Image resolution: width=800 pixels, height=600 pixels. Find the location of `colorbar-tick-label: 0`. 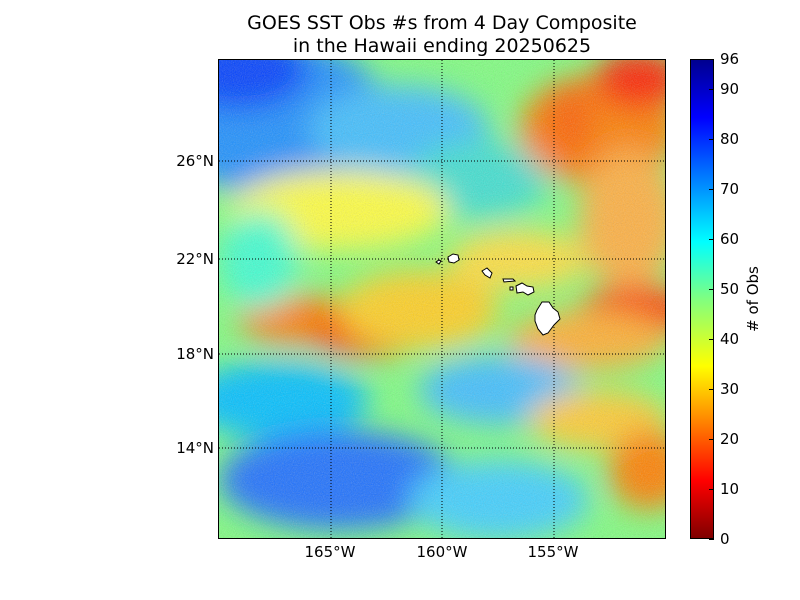

colorbar-tick-label: 0 is located at coordinates (725, 539).